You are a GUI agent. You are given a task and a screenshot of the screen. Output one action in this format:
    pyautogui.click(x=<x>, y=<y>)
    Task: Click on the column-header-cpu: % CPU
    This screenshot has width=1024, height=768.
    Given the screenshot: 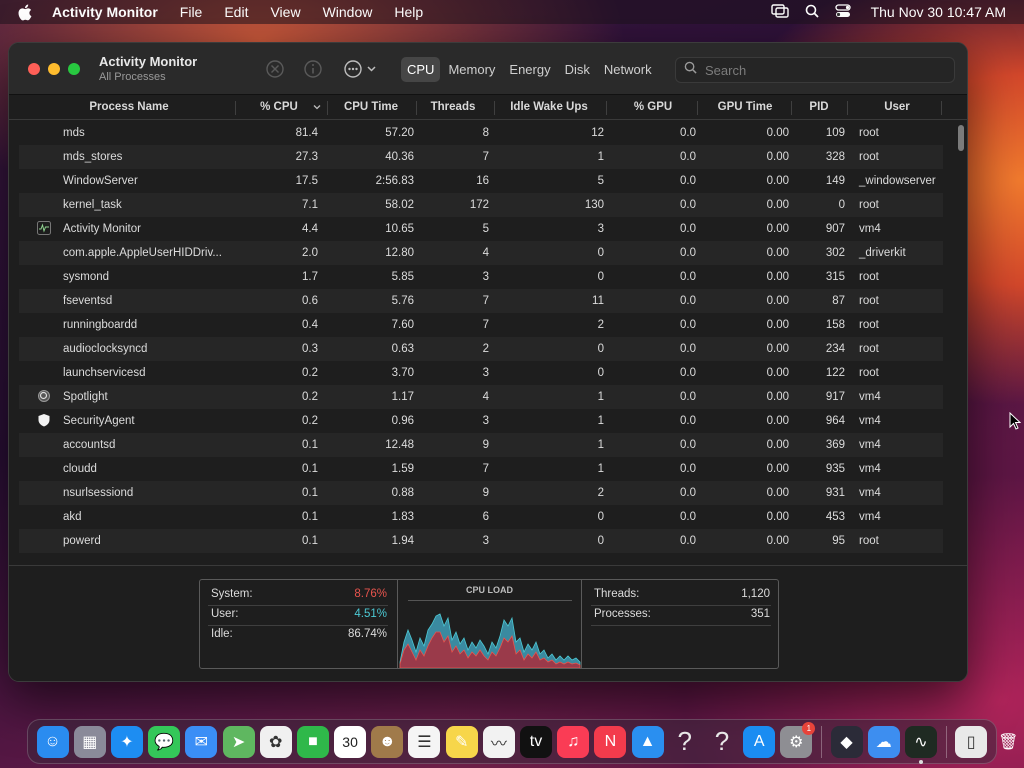 What is the action you would take?
    pyautogui.click(x=279, y=107)
    